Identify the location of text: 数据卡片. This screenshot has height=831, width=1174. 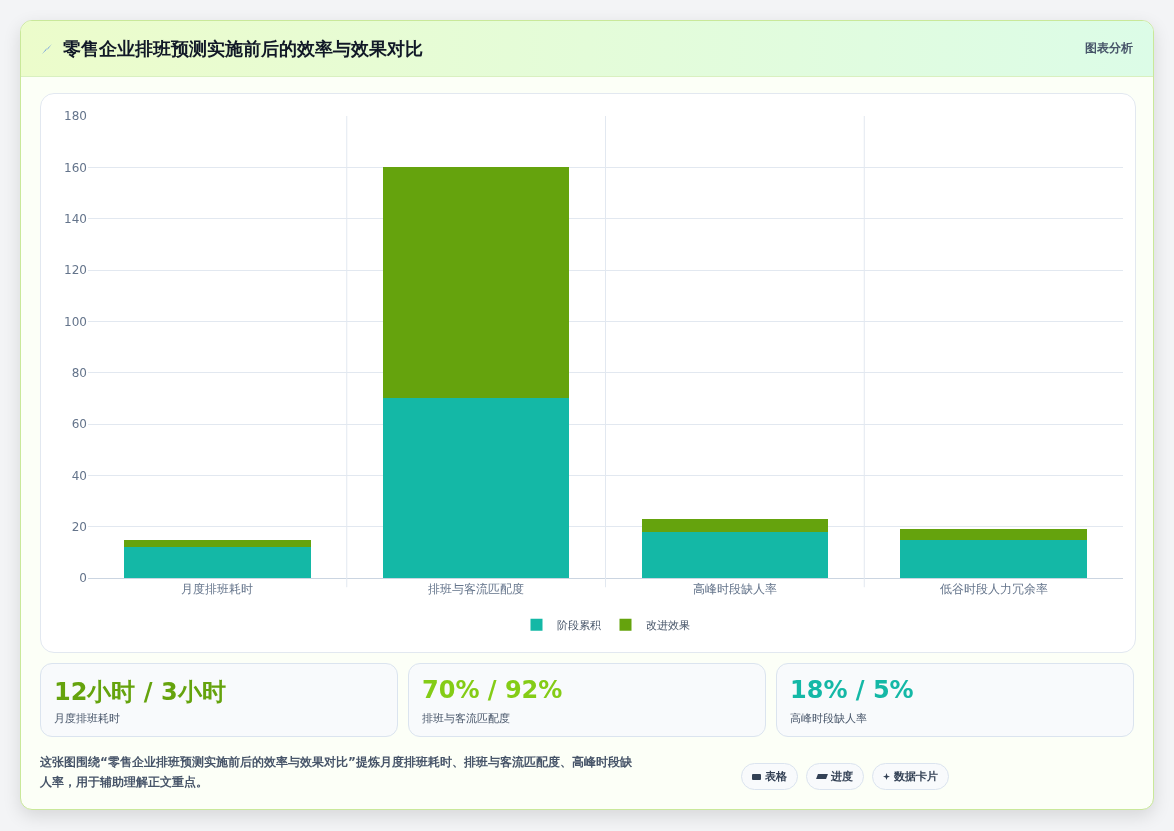
(916, 776).